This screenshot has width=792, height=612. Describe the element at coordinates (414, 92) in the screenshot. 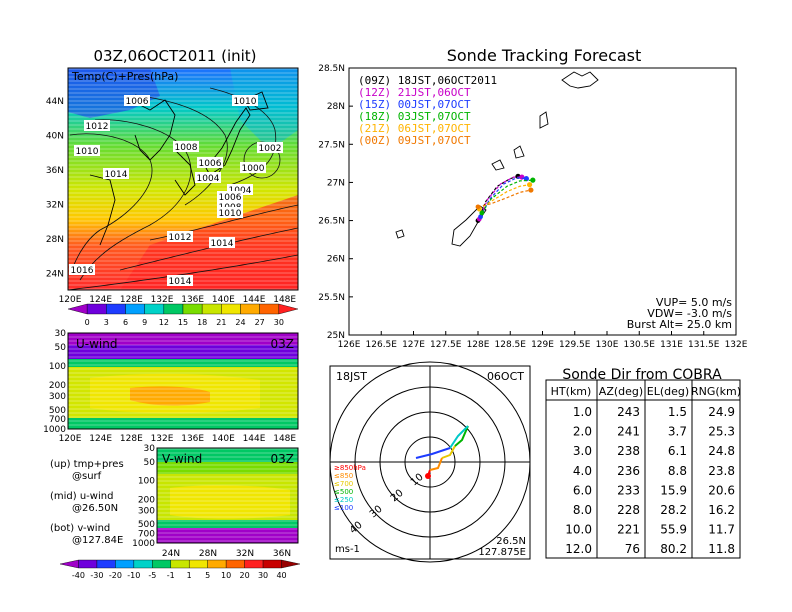

I see `run-legend-entry: (12Z) 21JST,06OCT` at that location.